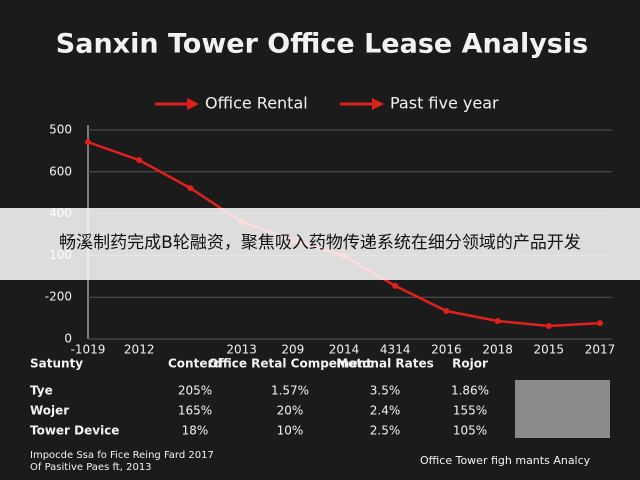 Image resolution: width=640 pixels, height=480 pixels. I want to click on table-cell: 165%, so click(195, 411).